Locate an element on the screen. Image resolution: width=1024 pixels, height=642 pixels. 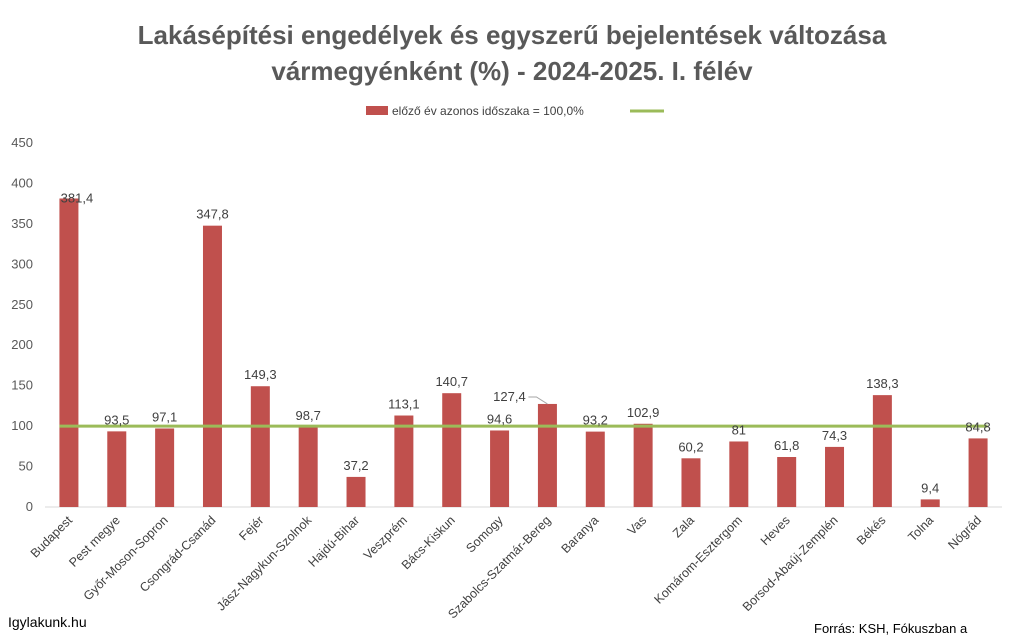
data-label: 37,2 is located at coordinates (355, 465).